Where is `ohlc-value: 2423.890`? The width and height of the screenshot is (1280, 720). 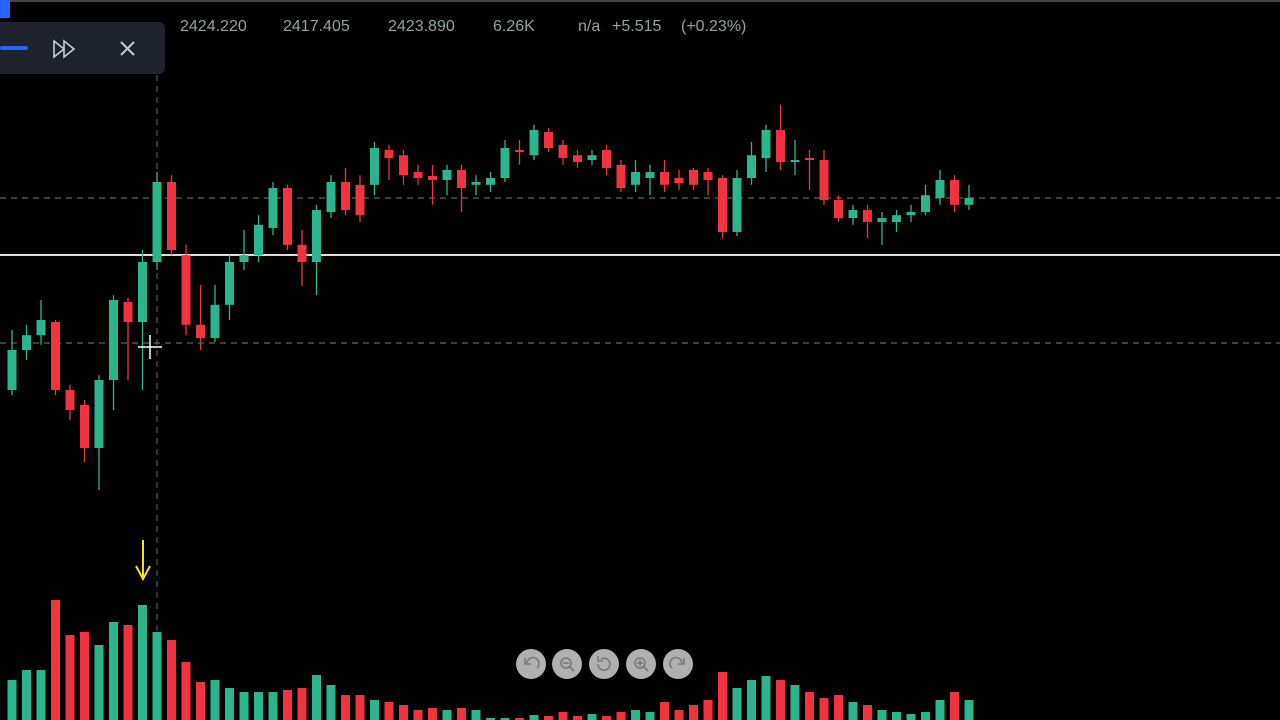
ohlc-value: 2423.890 is located at coordinates (421, 26).